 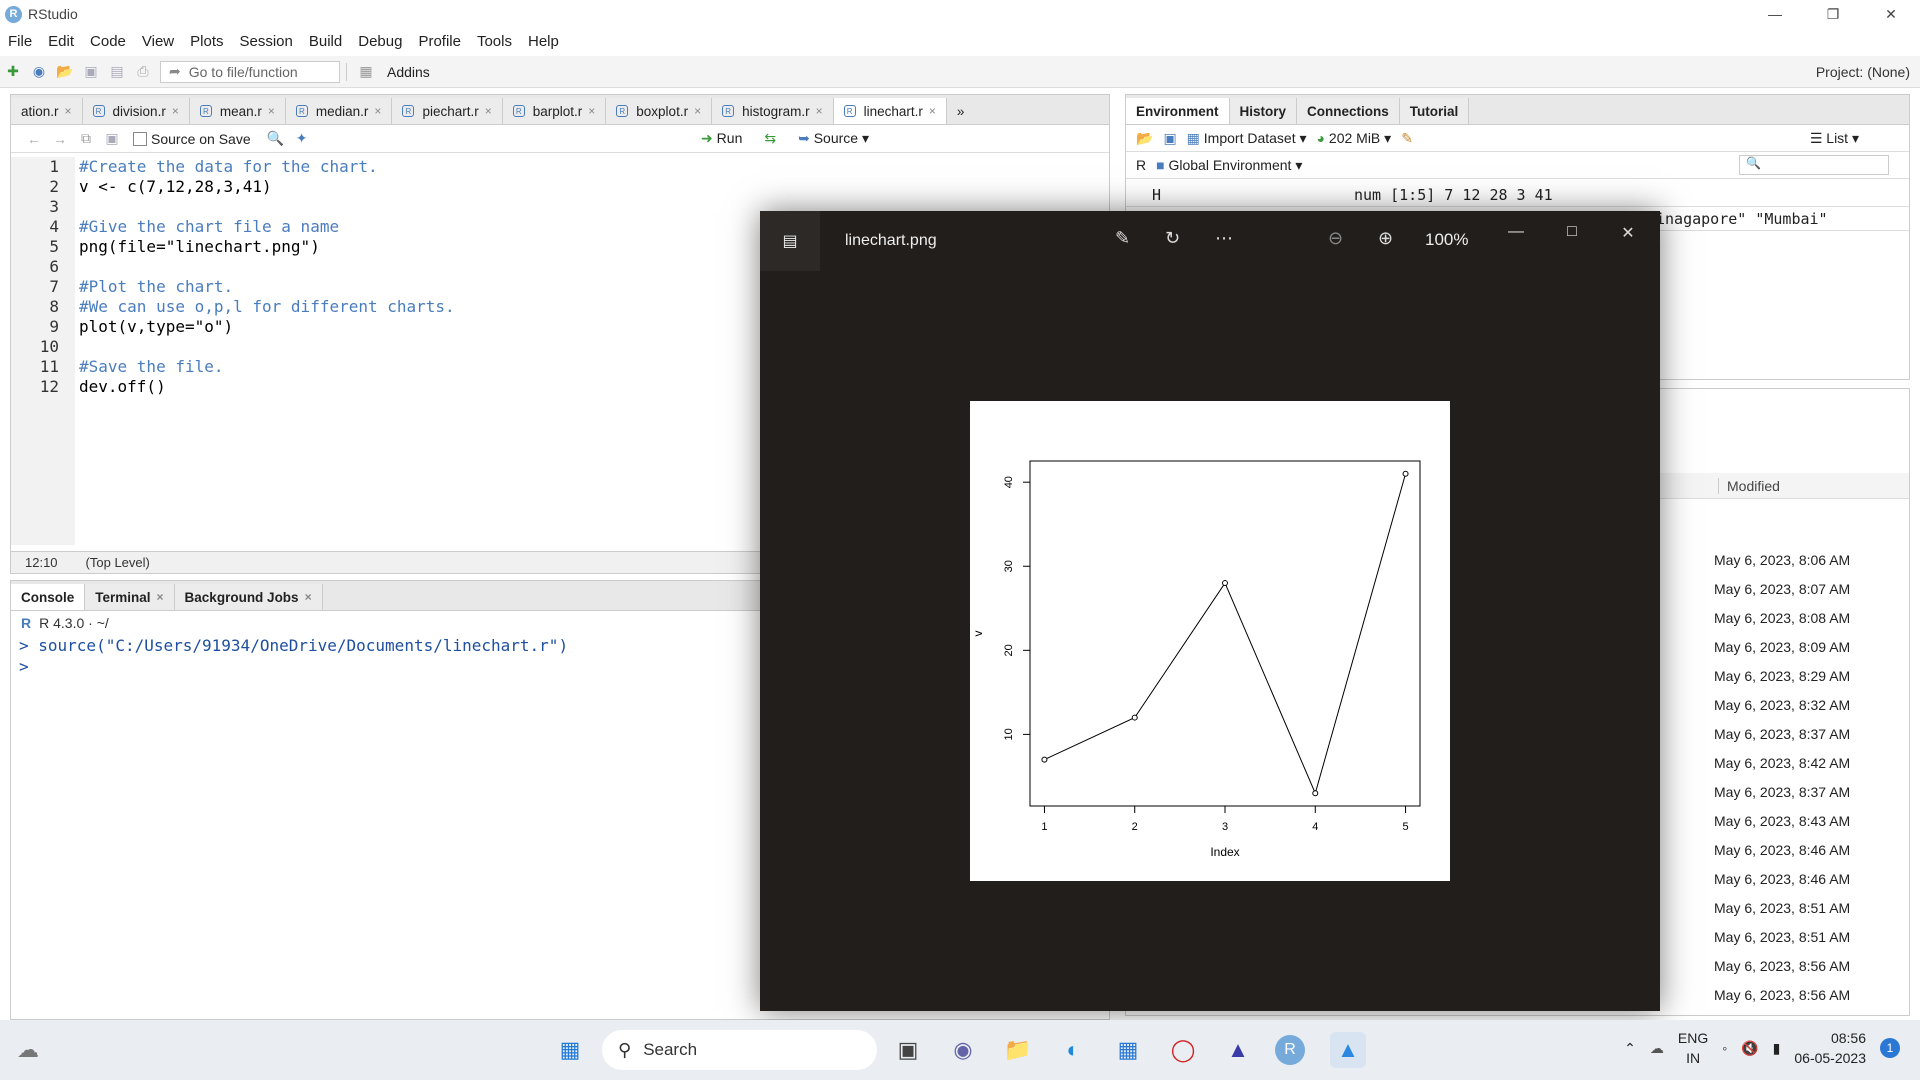 What do you see at coordinates (48, 597) in the screenshot?
I see `tab-console: Console` at bounding box center [48, 597].